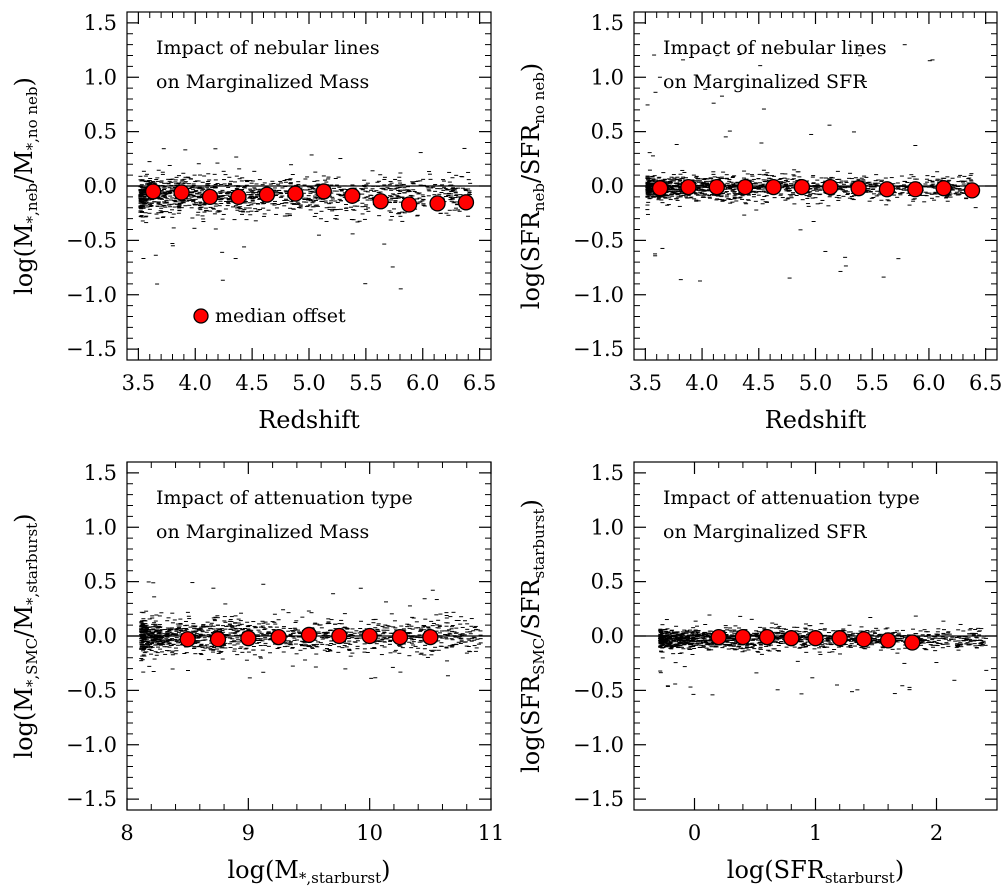 The image size is (1008, 891). I want to click on y-axis-title: log(M*,SMC/M*,starburst), so click(25, 635).